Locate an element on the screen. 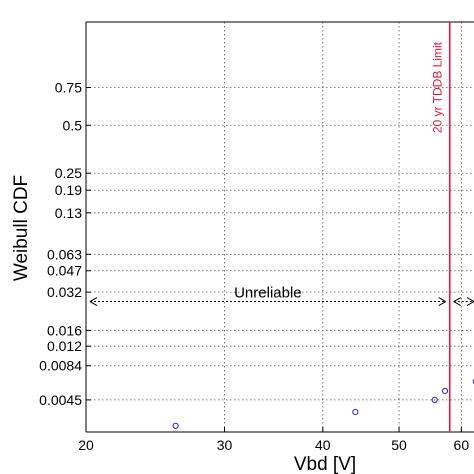  y-tick-label: 0.032 is located at coordinates (64, 292).